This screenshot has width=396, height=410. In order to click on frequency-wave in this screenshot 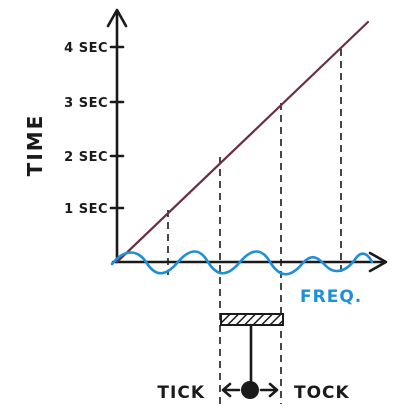, I will do `click(242, 263)`.